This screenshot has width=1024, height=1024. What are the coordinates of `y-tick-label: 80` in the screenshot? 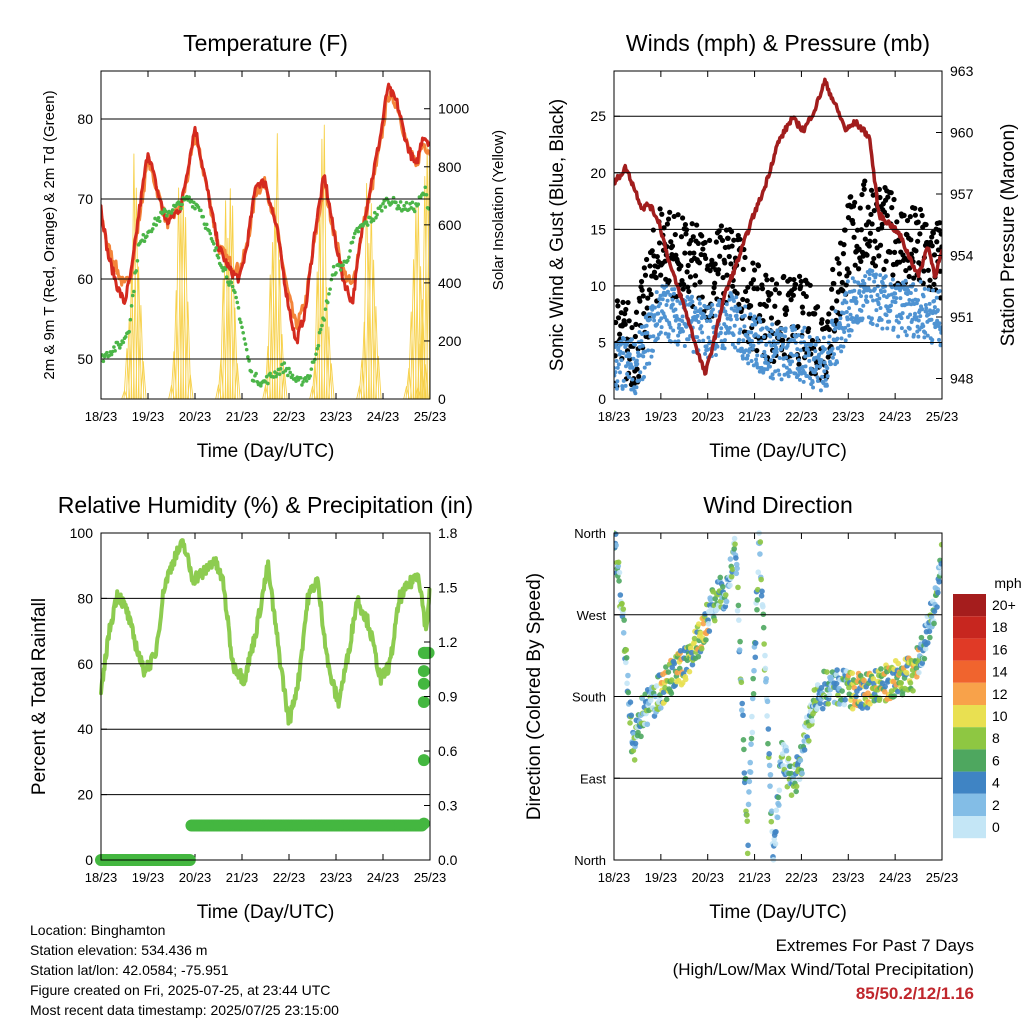 It's located at (85, 119).